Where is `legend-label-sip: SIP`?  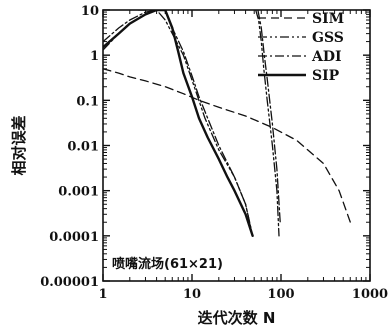
legend-label-sip: SIP is located at coordinates (326, 76).